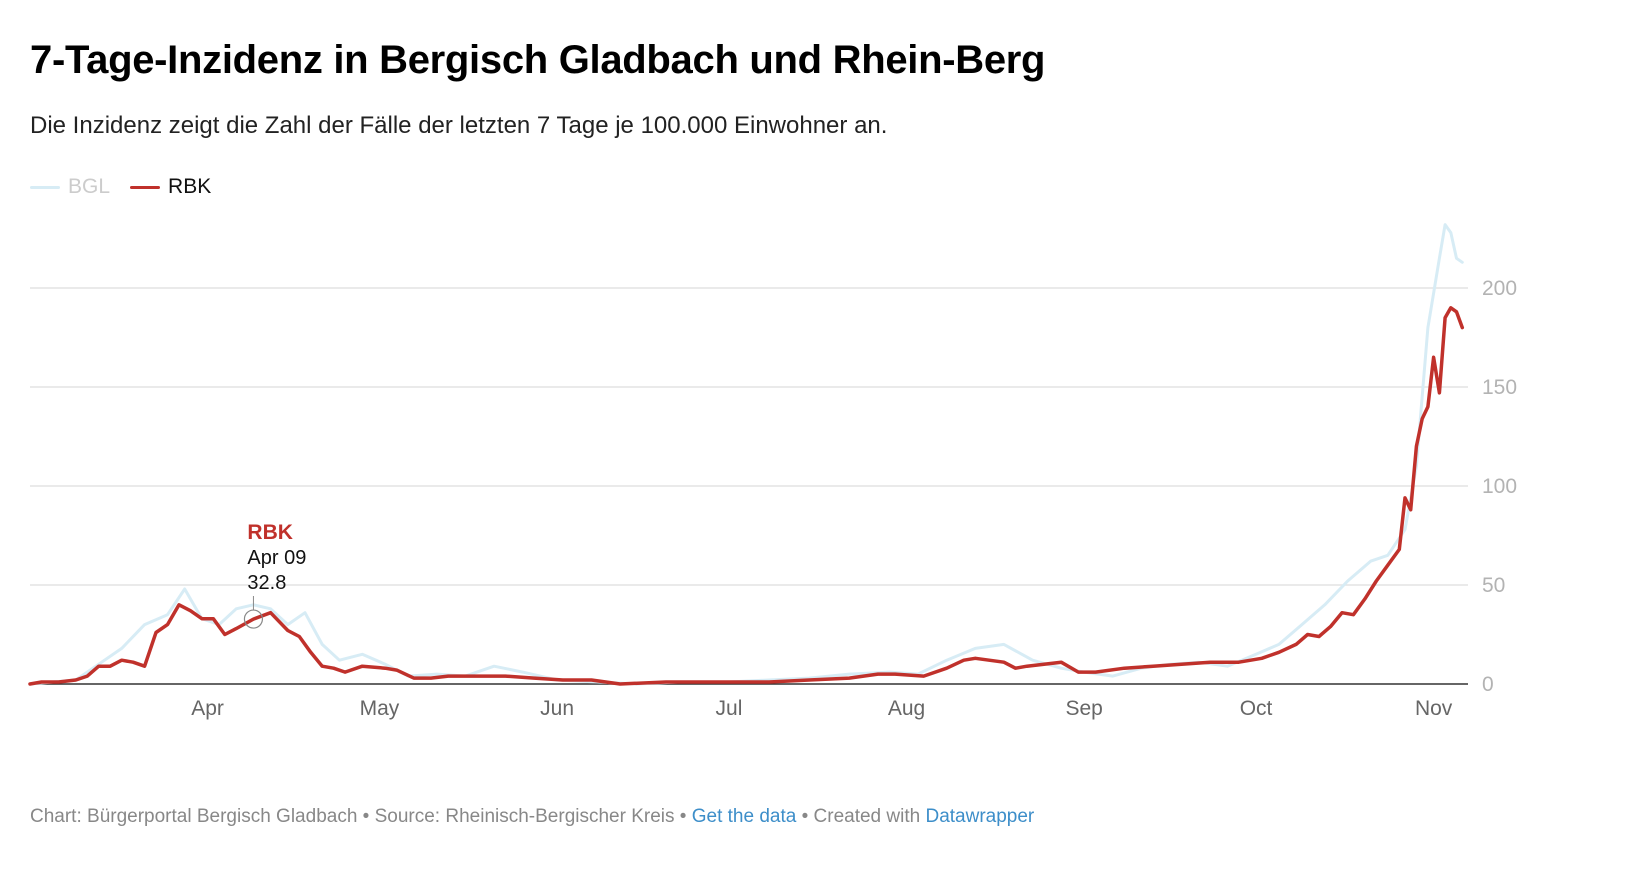 The width and height of the screenshot is (1632, 894). Describe the element at coordinates (1499, 288) in the screenshot. I see `y-tick-label: 200` at that location.